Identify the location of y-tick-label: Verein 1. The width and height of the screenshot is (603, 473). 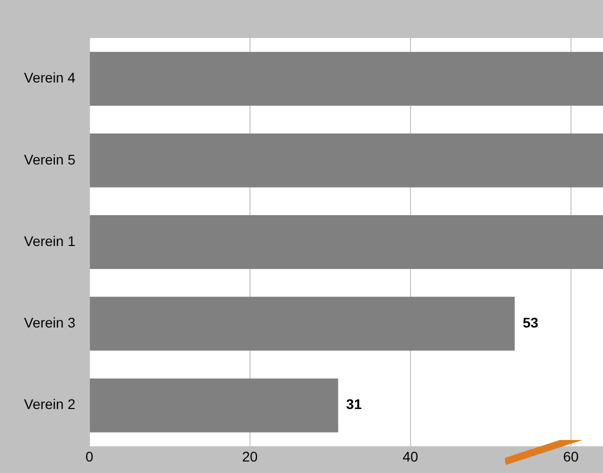
(50, 240).